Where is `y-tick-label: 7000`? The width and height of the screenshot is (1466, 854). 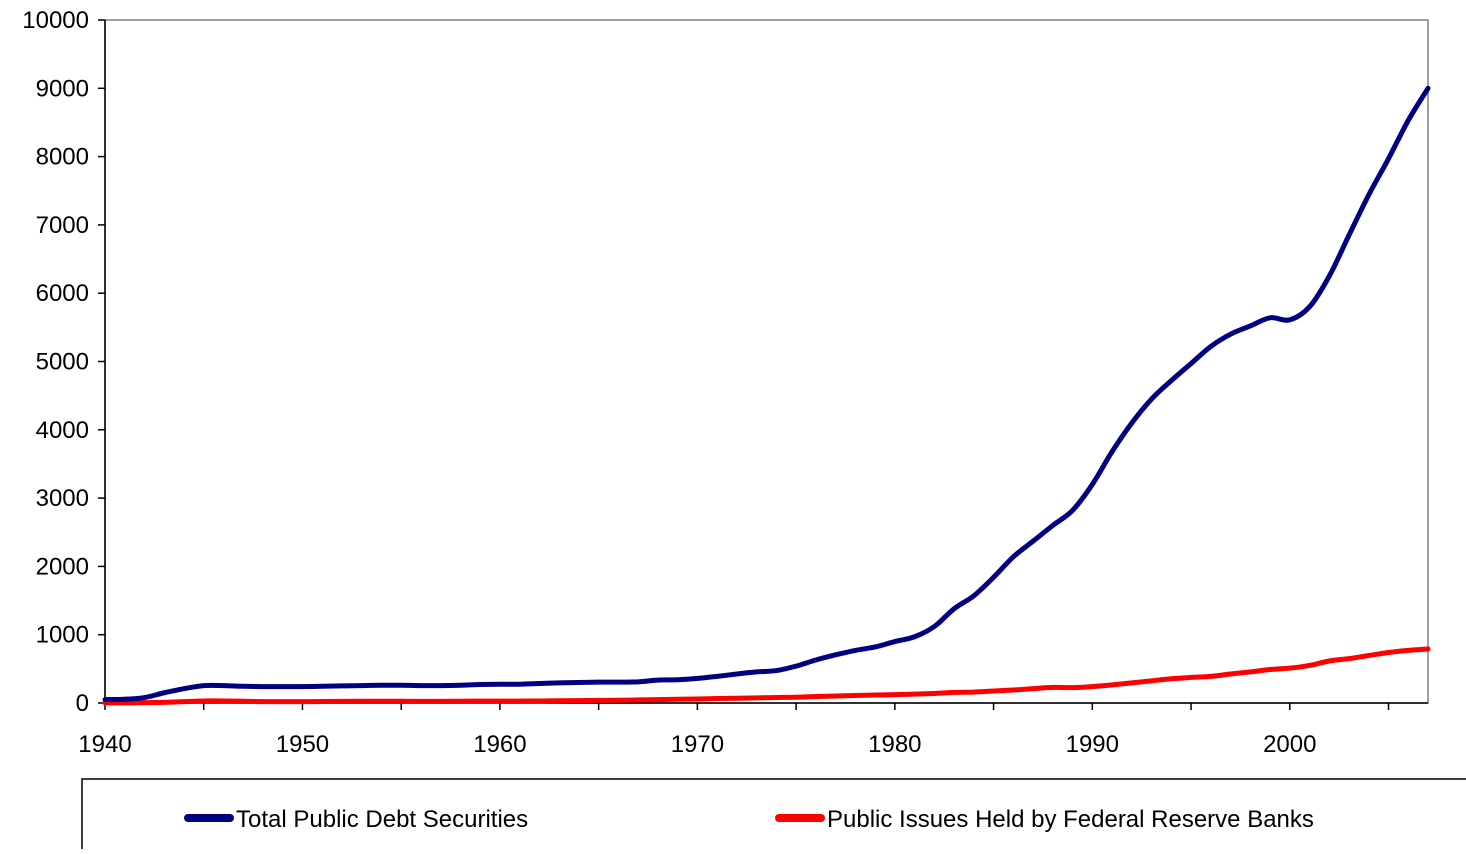 y-tick-label: 7000 is located at coordinates (62, 225).